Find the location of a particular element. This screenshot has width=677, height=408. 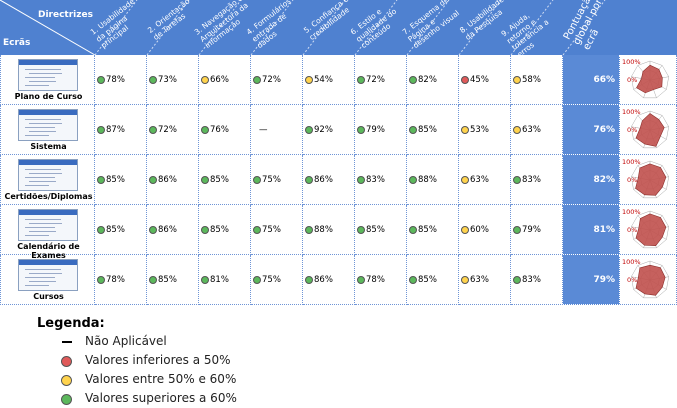

cell-value: 73% is located at coordinates (167, 80).